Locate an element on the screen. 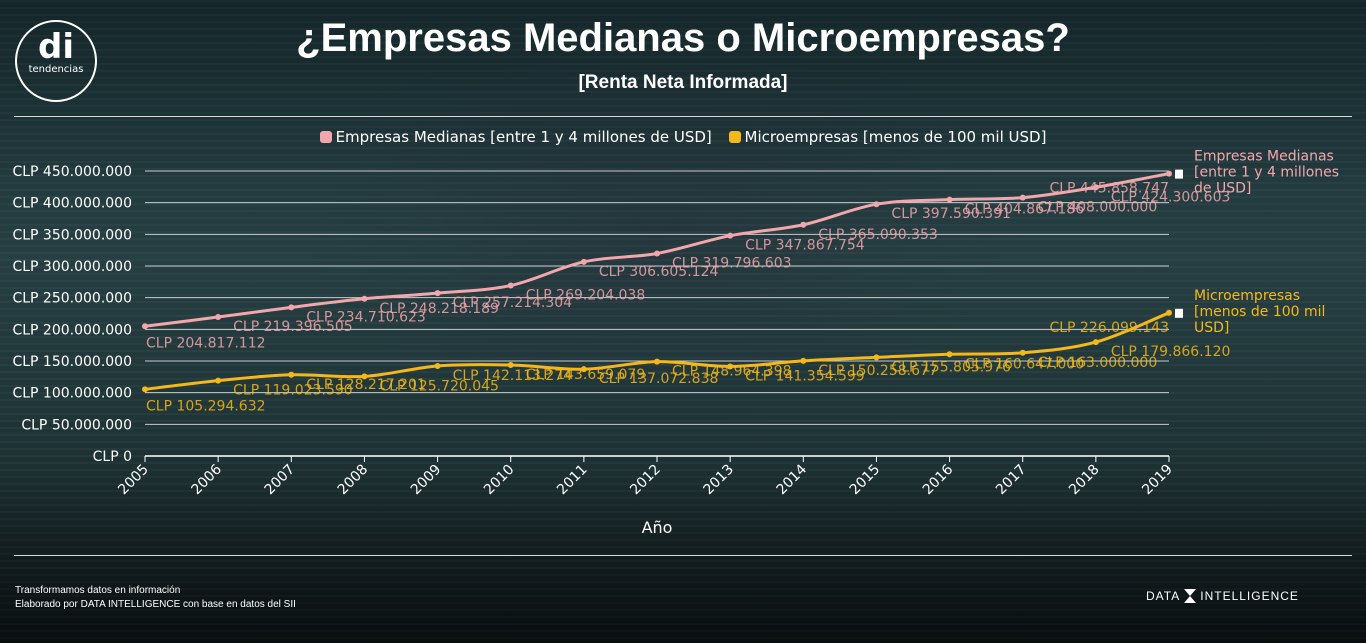 The height and width of the screenshot is (643, 1366). legend-item-micro: Microempresas [menos de 100 mil USD] is located at coordinates (887, 137).